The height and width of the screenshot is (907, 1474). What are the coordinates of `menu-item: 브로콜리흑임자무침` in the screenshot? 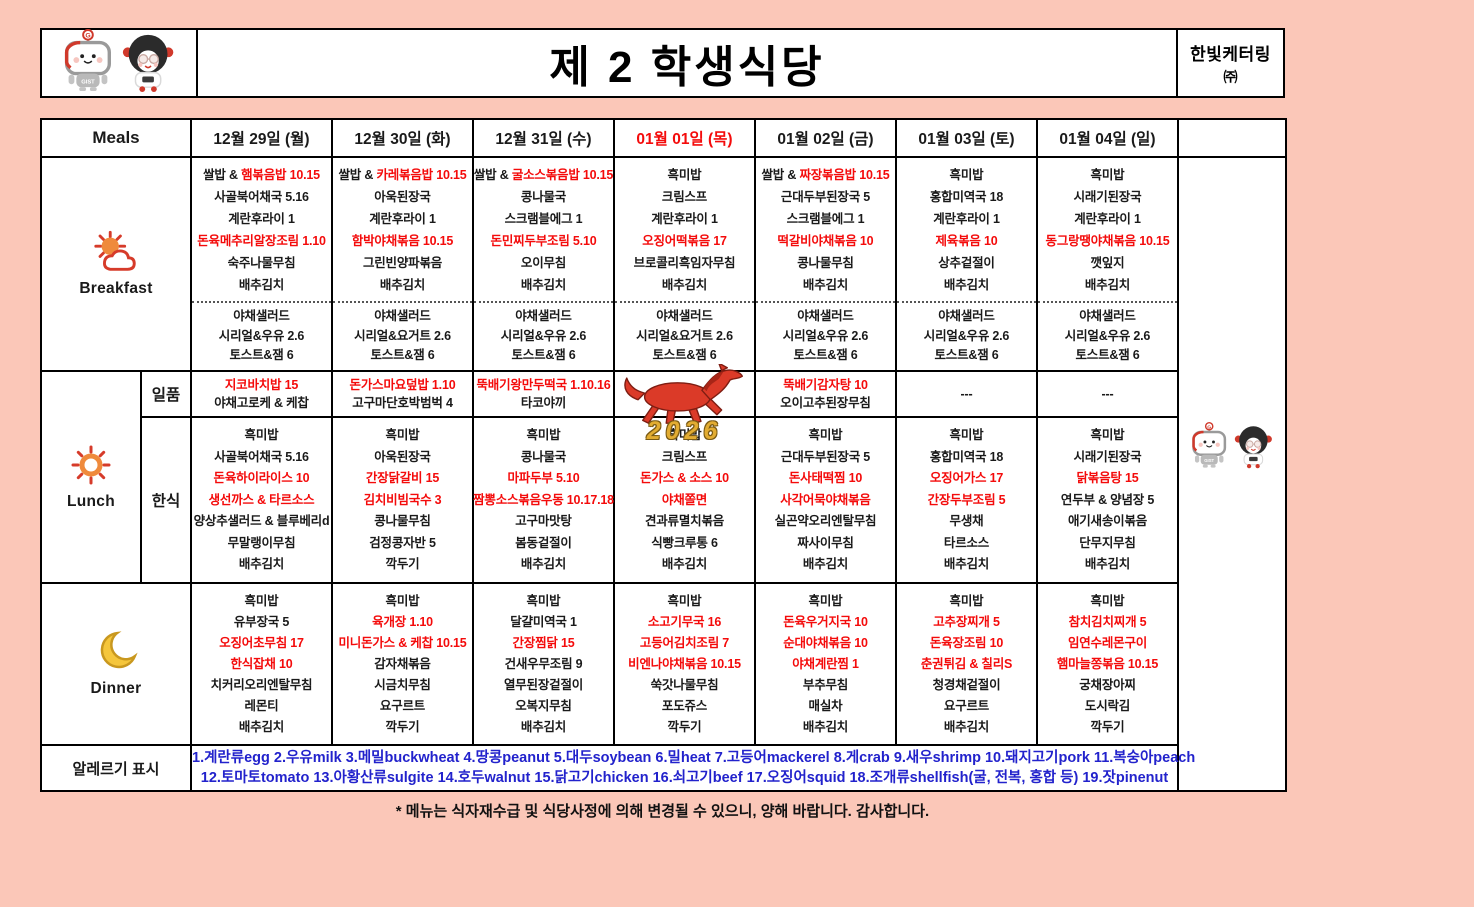 It's located at (684, 263).